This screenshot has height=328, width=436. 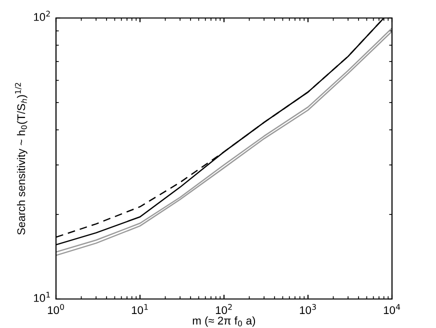 What do you see at coordinates (21, 158) in the screenshot?
I see `y-axis-title: Search sensitivity ~ h$_{0}$(T/S$_{h}$)$^{1/2}$` at bounding box center [21, 158].